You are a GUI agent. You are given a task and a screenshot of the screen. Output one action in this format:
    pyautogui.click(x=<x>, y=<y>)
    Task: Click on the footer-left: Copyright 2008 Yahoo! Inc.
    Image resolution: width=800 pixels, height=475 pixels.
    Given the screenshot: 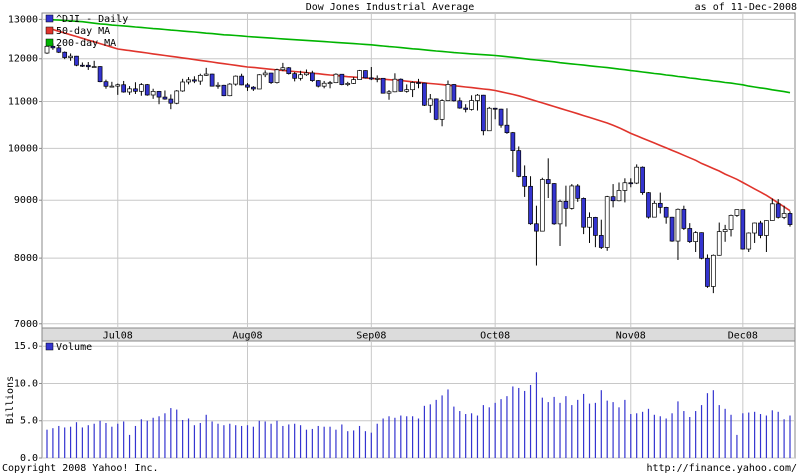 What is the action you would take?
    pyautogui.click(x=80, y=468)
    